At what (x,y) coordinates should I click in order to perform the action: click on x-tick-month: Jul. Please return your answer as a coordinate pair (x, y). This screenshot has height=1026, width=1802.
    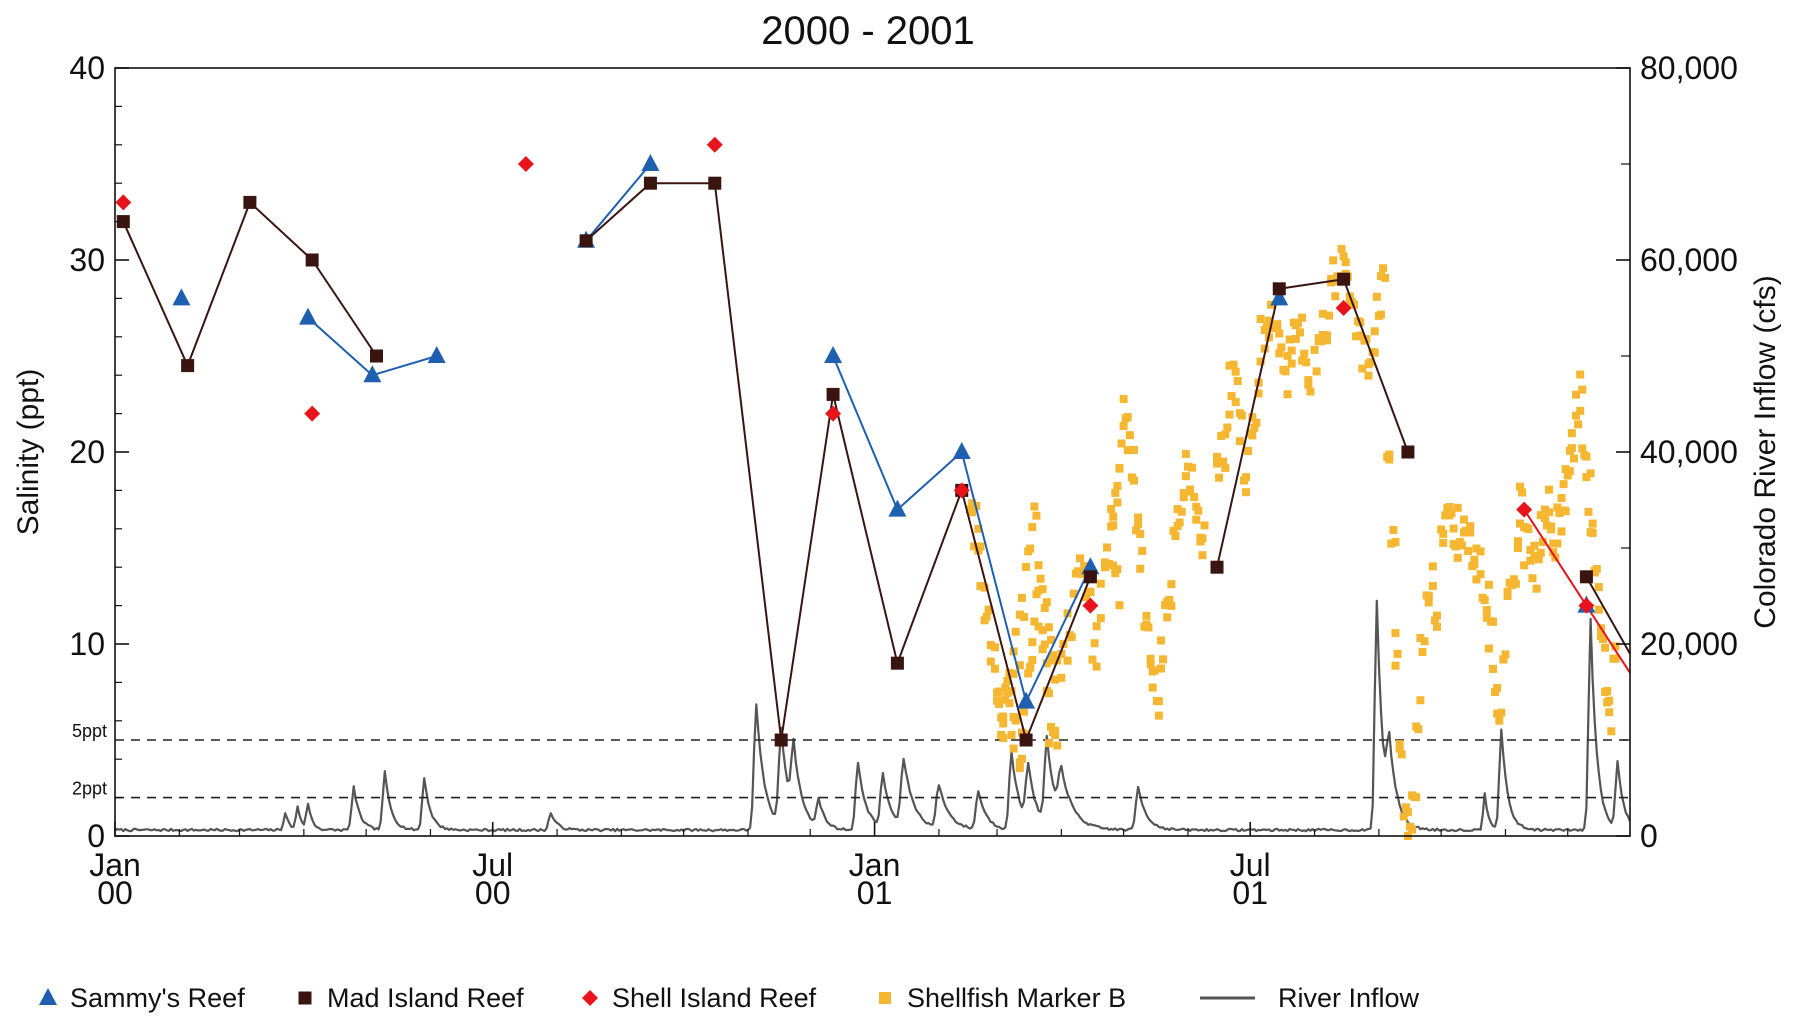
    Looking at the image, I should click on (1250, 865).